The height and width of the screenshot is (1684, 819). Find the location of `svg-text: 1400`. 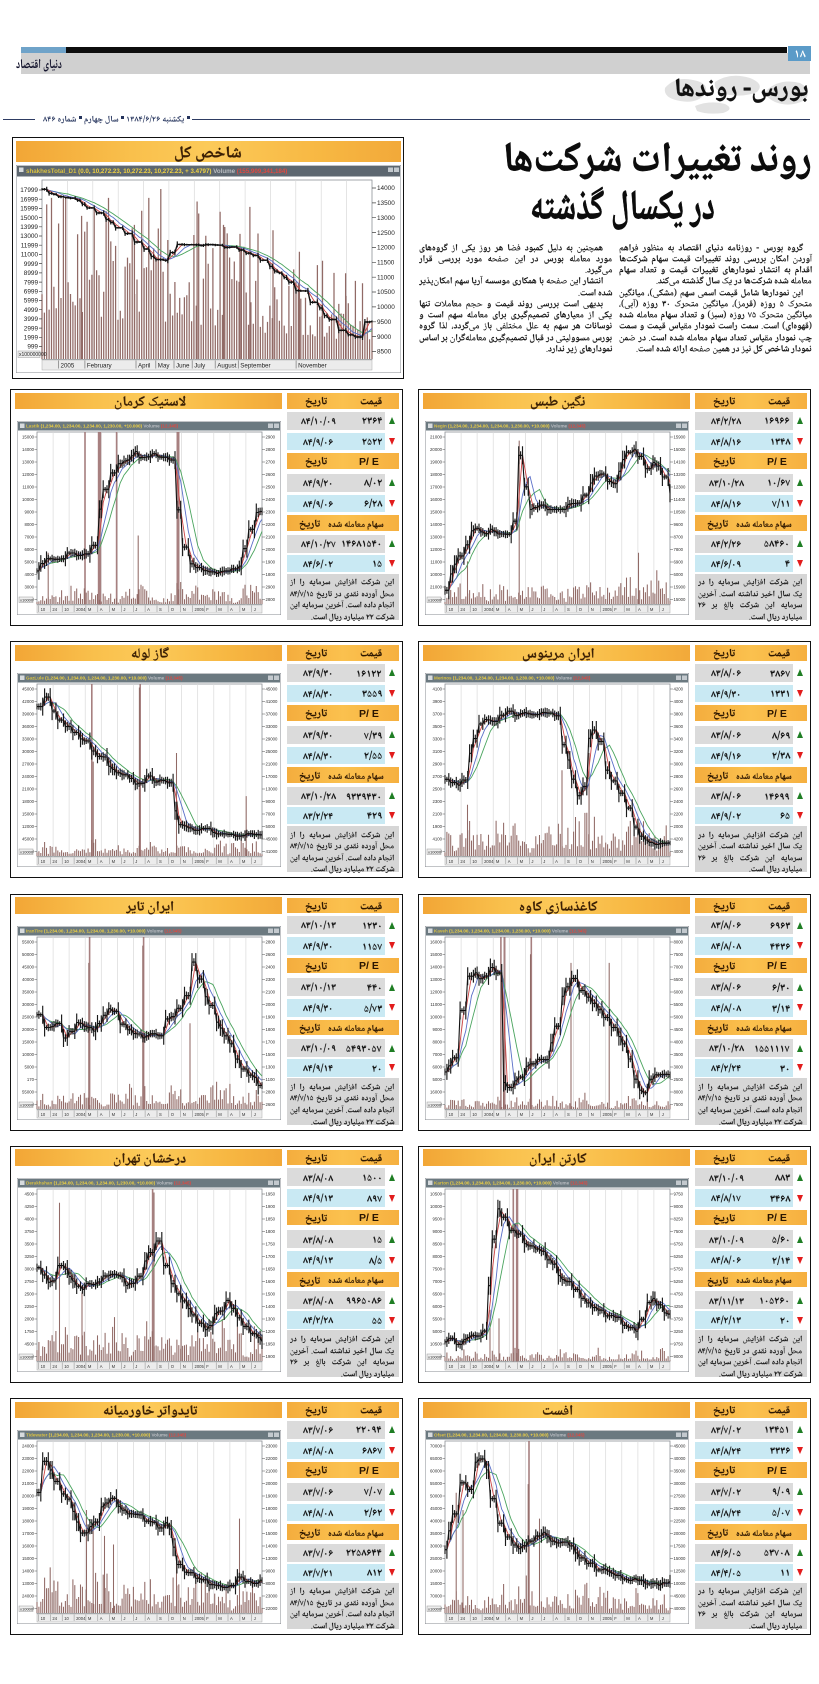

svg-text: 1400 is located at coordinates (271, 1306).